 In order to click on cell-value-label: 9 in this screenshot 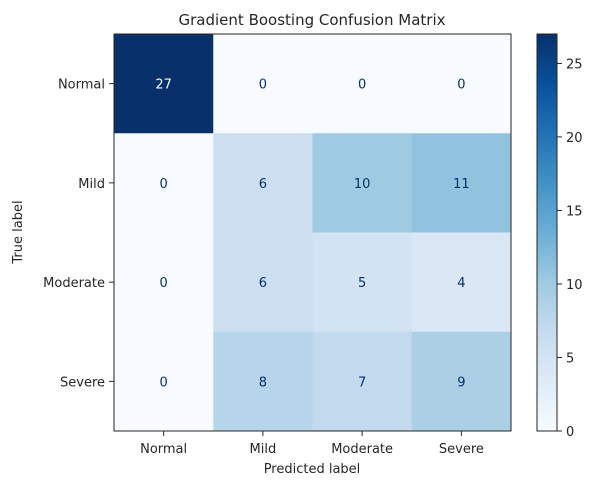, I will do `click(461, 382)`.